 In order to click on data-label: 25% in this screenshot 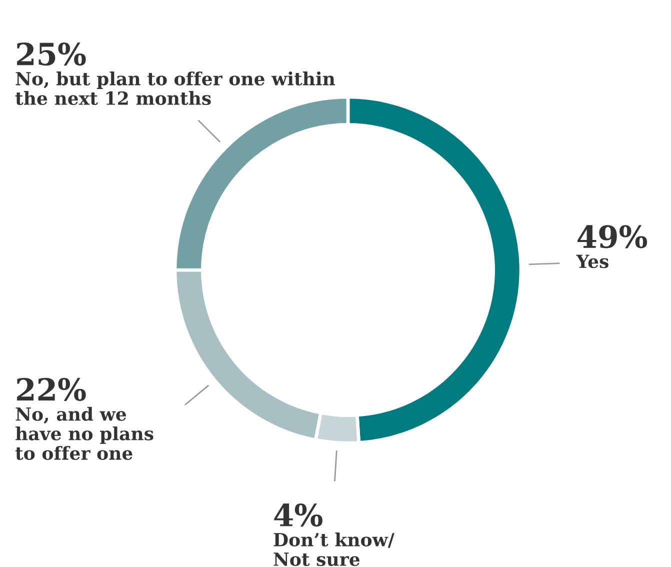, I will do `click(51, 54)`.